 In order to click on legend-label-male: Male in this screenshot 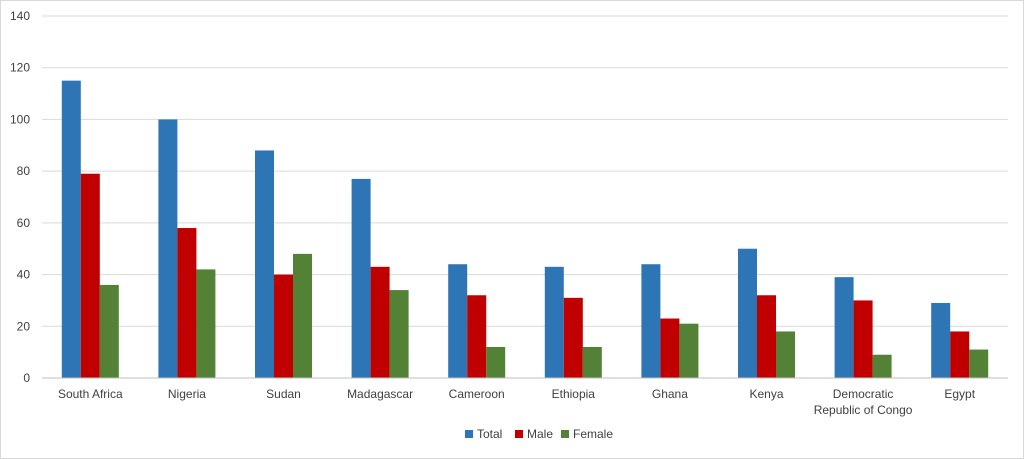, I will do `click(540, 434)`.